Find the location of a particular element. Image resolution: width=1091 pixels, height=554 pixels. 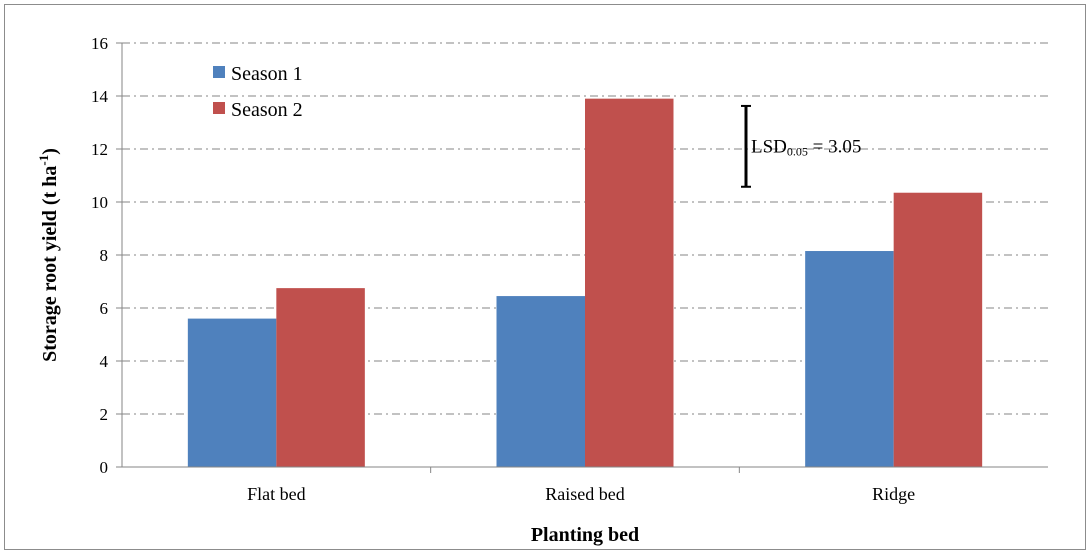

y-tick-label: 14 is located at coordinates (100, 96).